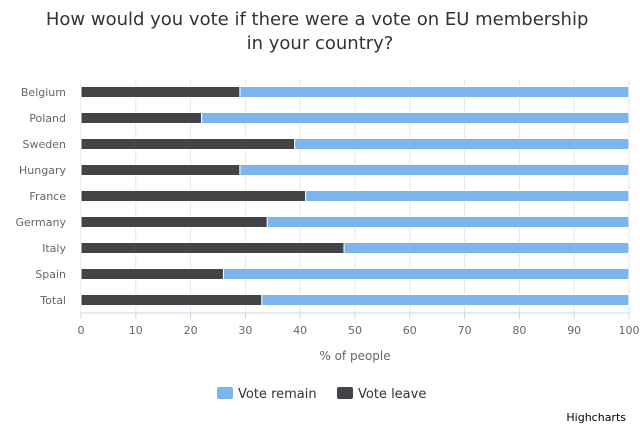  What do you see at coordinates (160, 170) in the screenshot?
I see `bar-vote-leave-hungary` at bounding box center [160, 170].